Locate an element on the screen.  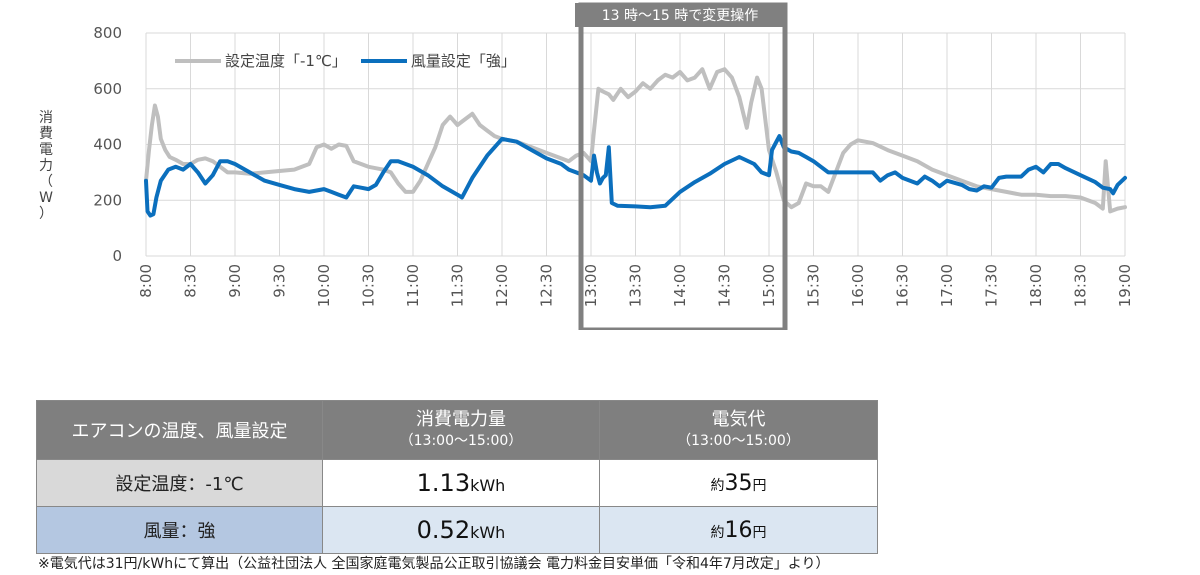
x-tick-label: 8:00 is located at coordinates (146, 281).